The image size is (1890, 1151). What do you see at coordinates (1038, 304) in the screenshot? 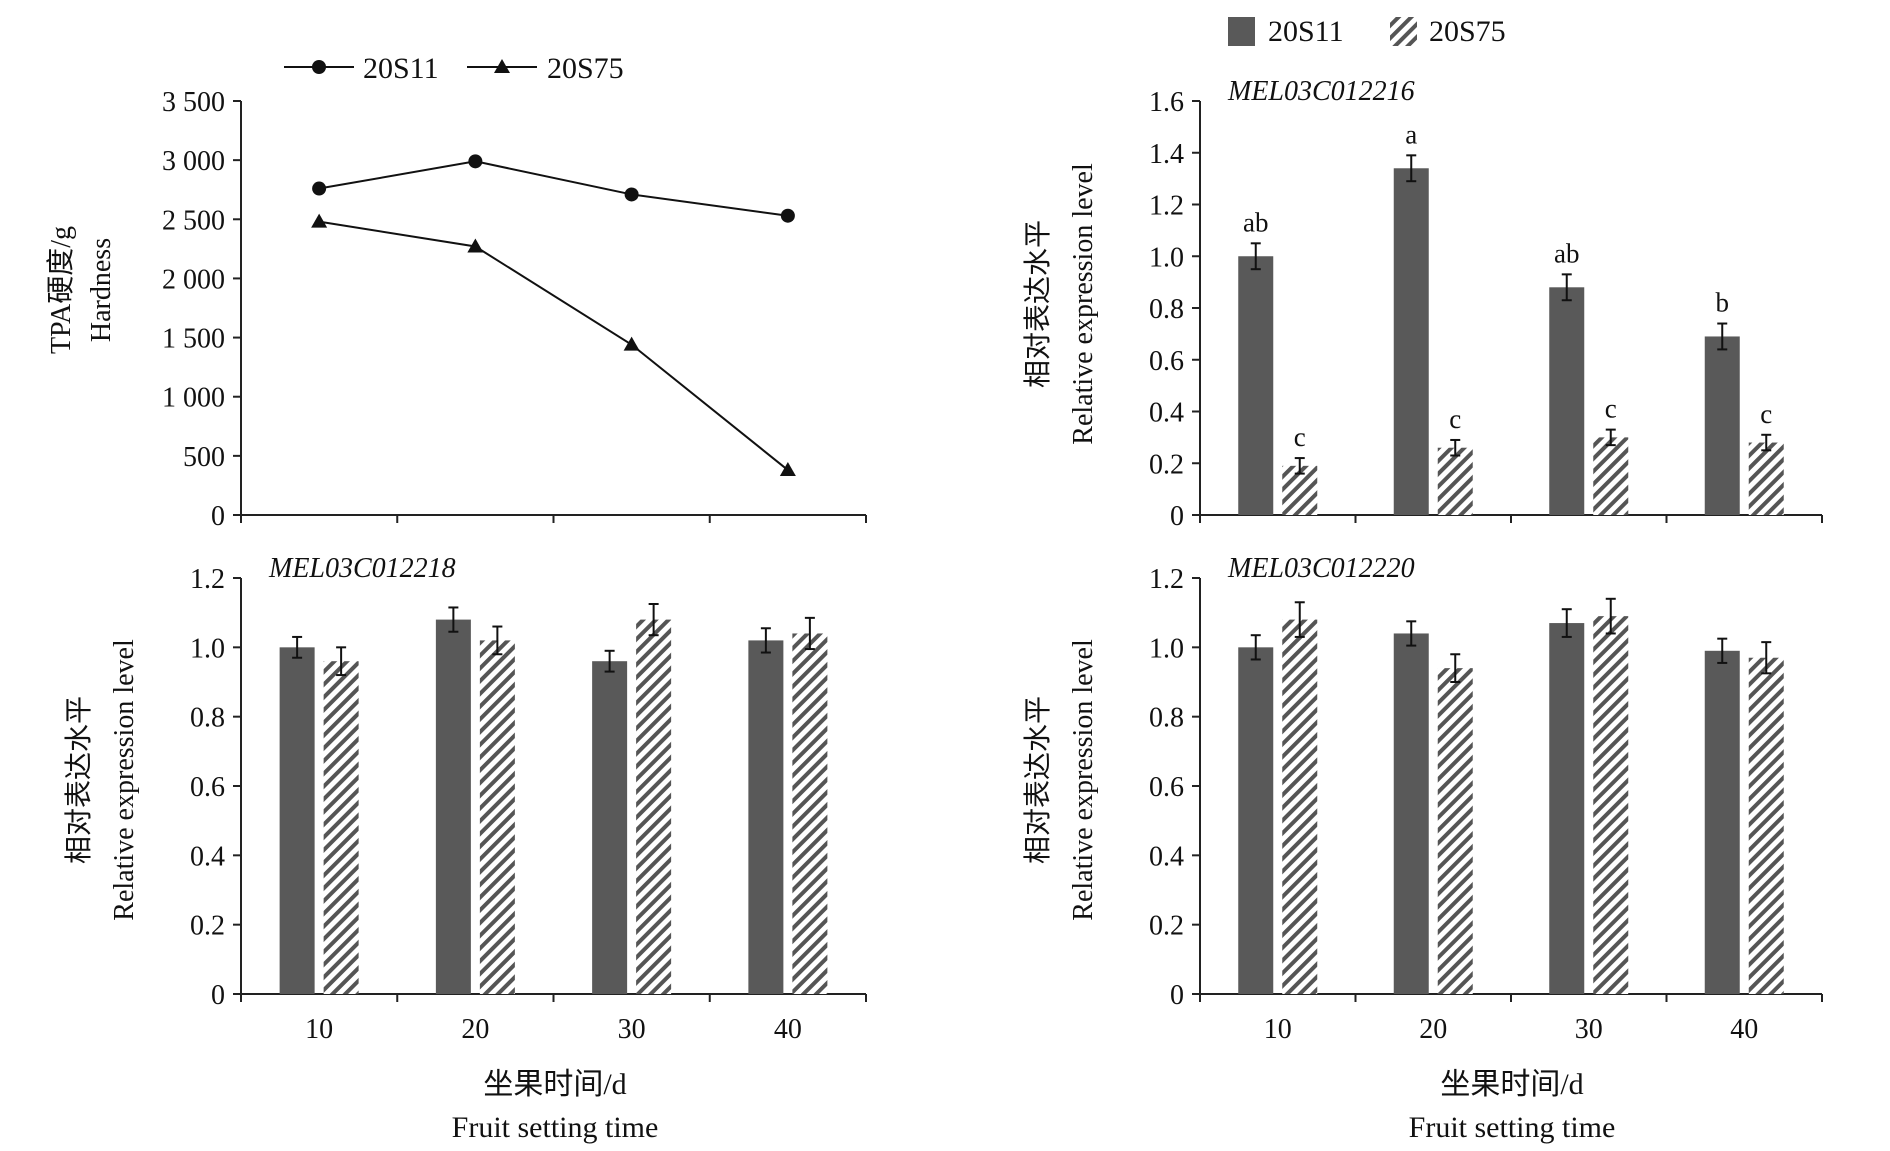
I see `y-title-cn-top-right: 相对表达水平` at bounding box center [1038, 304].